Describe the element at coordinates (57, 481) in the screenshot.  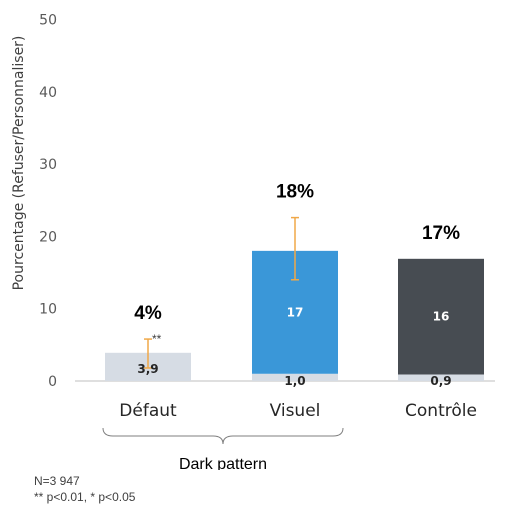
I see `sample-size-note: N=3 947` at that location.